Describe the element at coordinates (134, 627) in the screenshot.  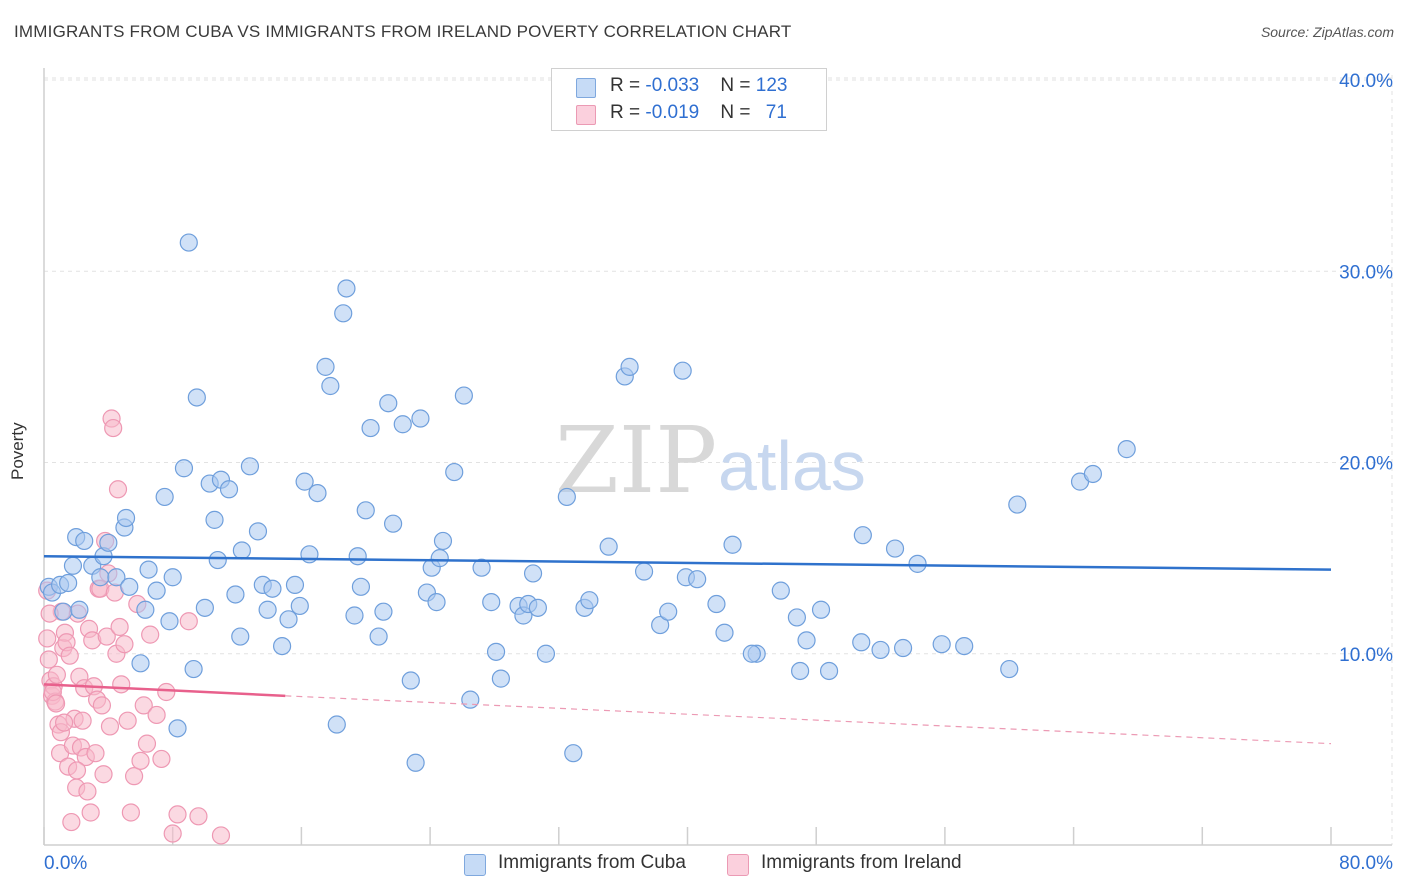
I see `ireland-points` at that location.